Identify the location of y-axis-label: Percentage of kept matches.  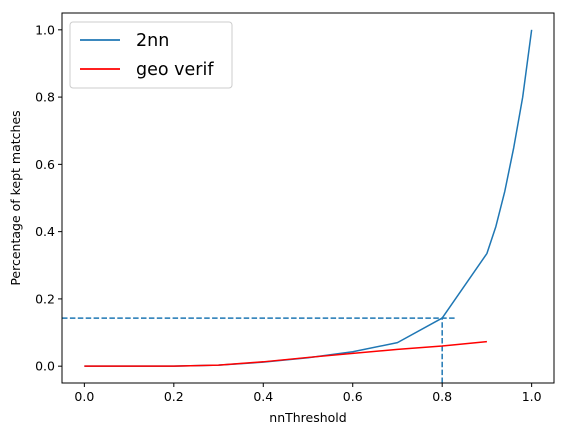
(15, 197).